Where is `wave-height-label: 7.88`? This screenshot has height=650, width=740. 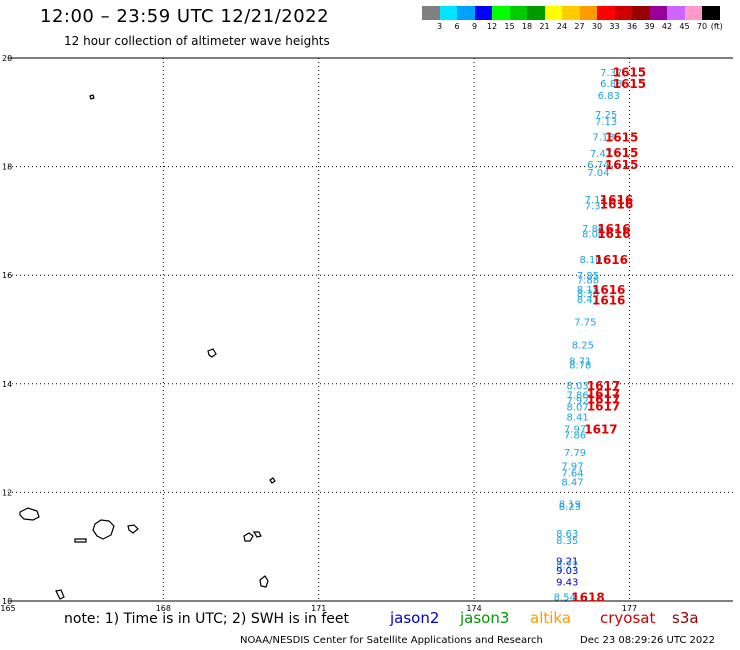 wave-height-label: 7.88 is located at coordinates (588, 281).